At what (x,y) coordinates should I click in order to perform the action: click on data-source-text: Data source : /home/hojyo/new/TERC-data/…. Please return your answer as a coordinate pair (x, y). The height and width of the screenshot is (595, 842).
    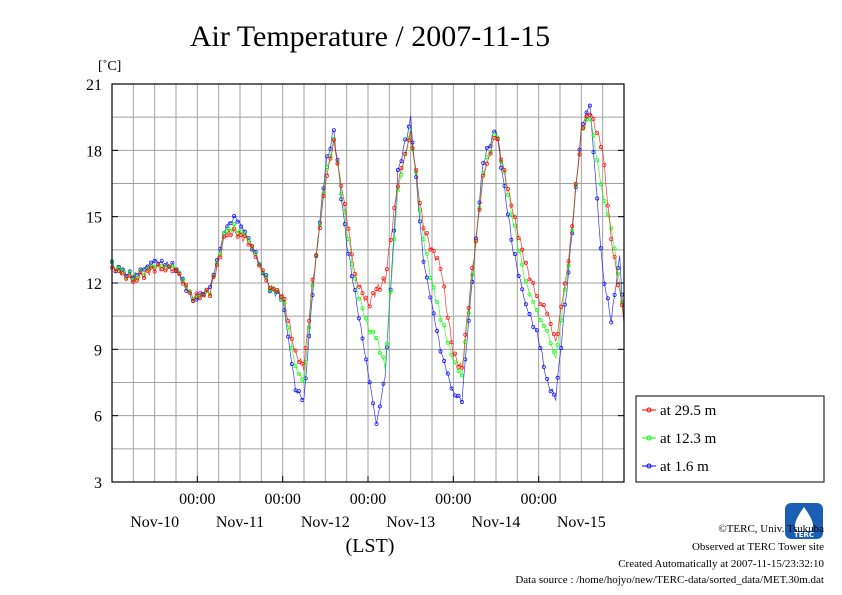
    Looking at the image, I should click on (669, 580).